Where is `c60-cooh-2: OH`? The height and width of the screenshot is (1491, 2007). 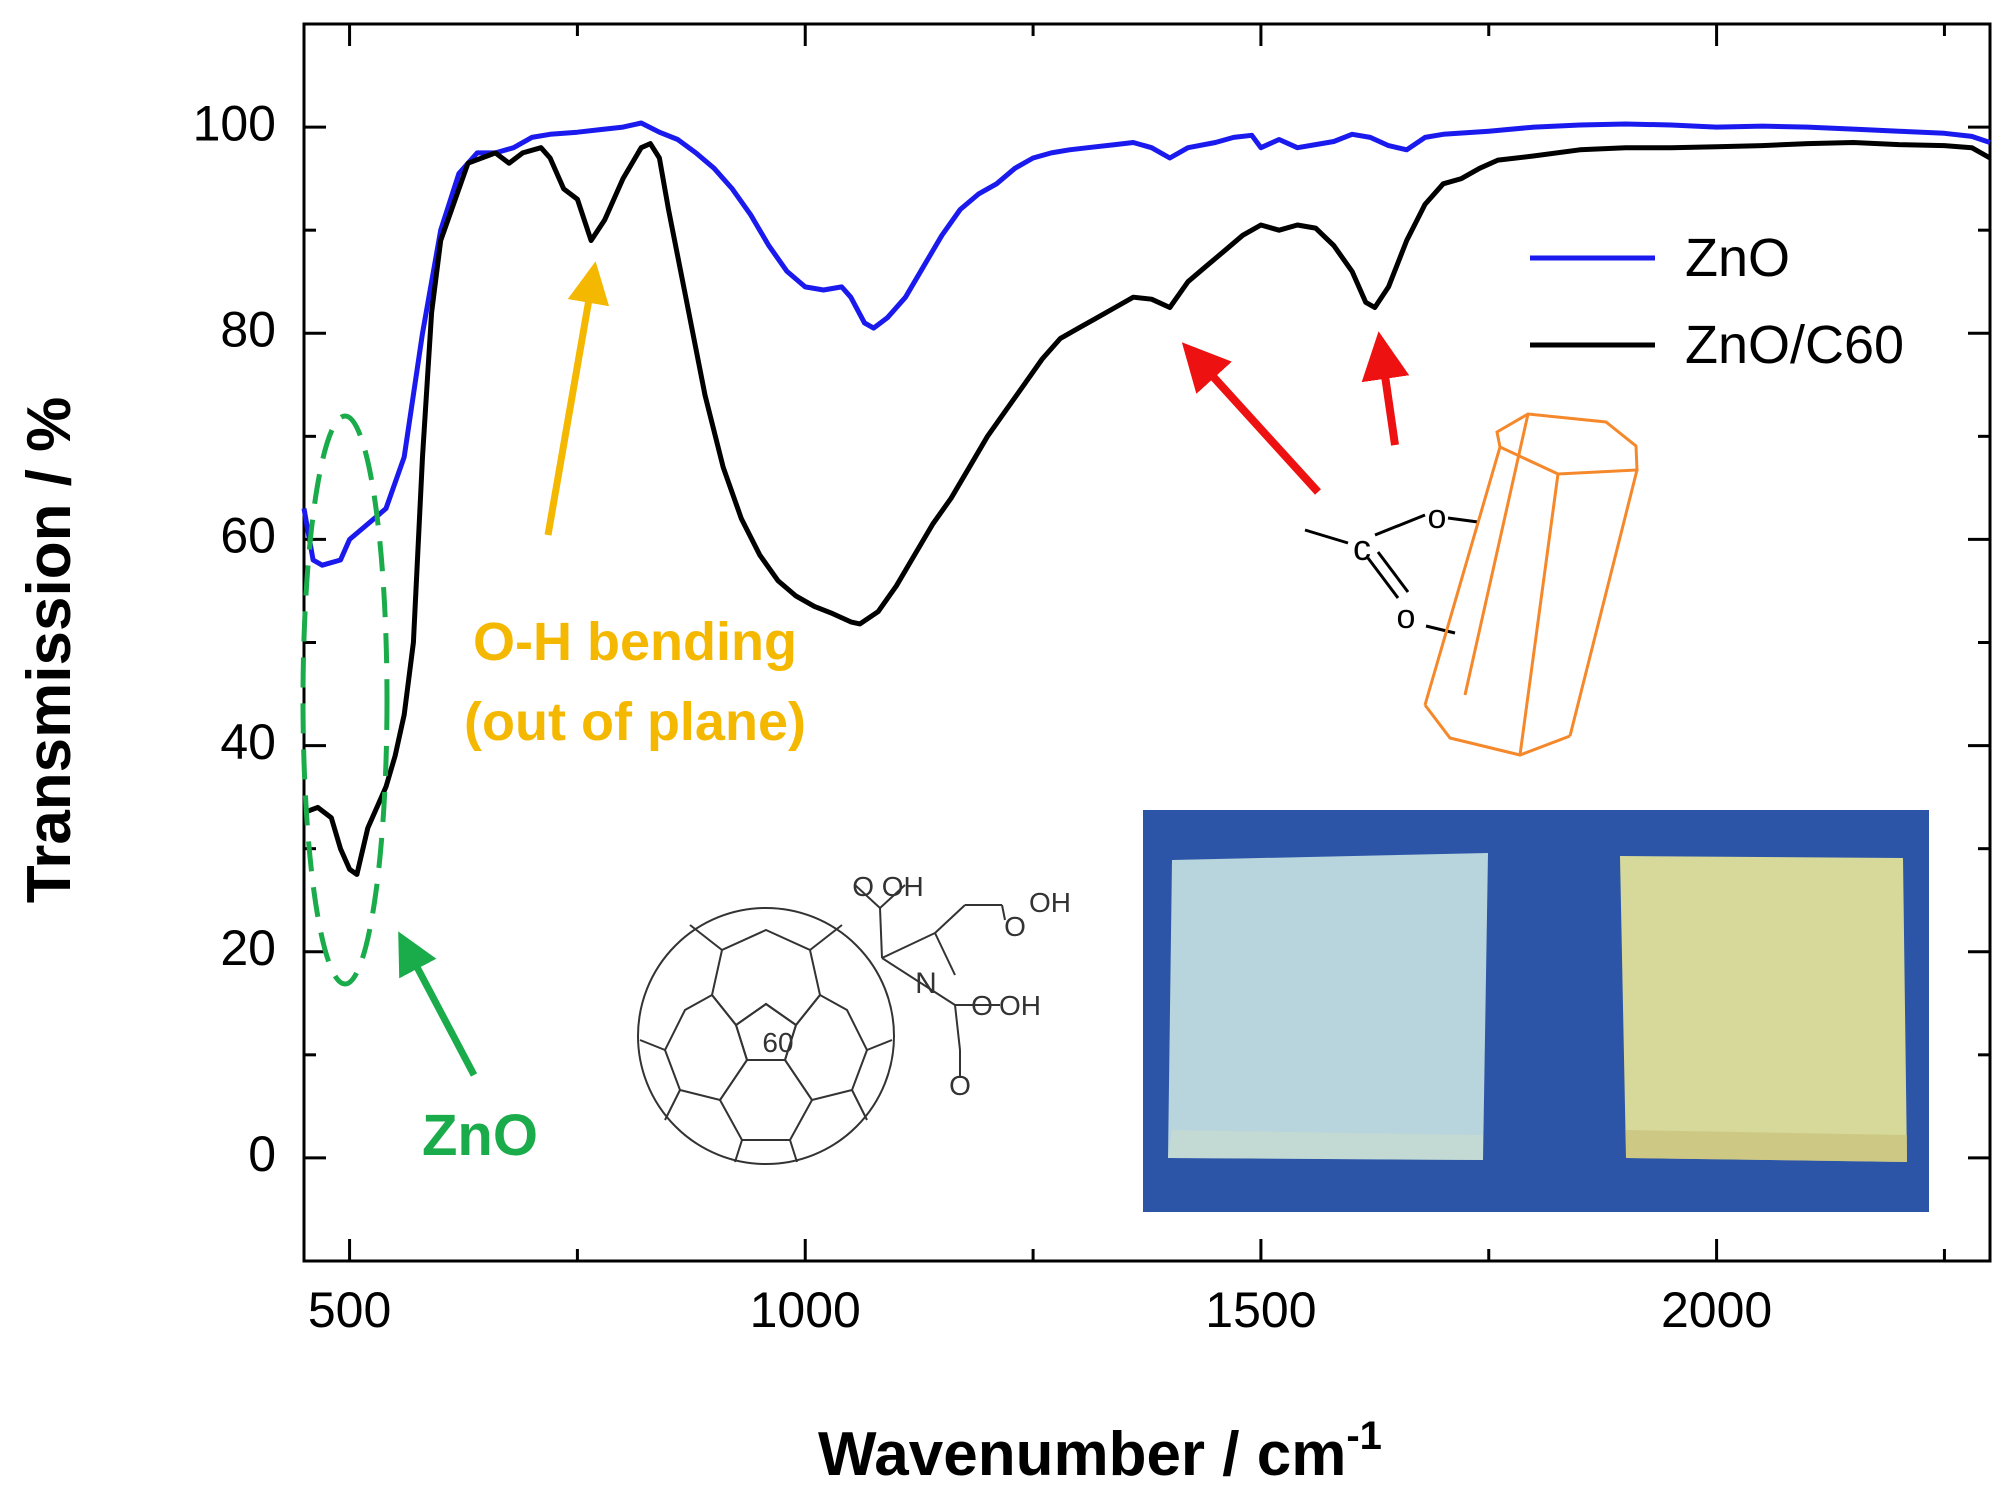
c60-cooh-2: OH is located at coordinates (1050, 902).